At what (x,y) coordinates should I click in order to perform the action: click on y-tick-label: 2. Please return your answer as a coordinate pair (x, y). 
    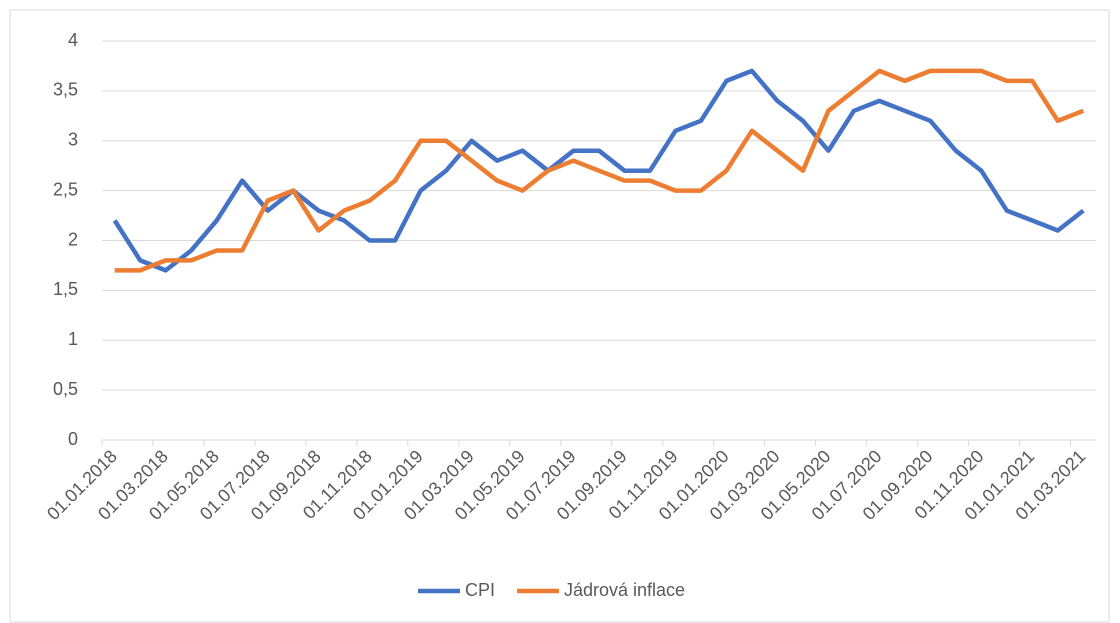
    Looking at the image, I should click on (73, 239).